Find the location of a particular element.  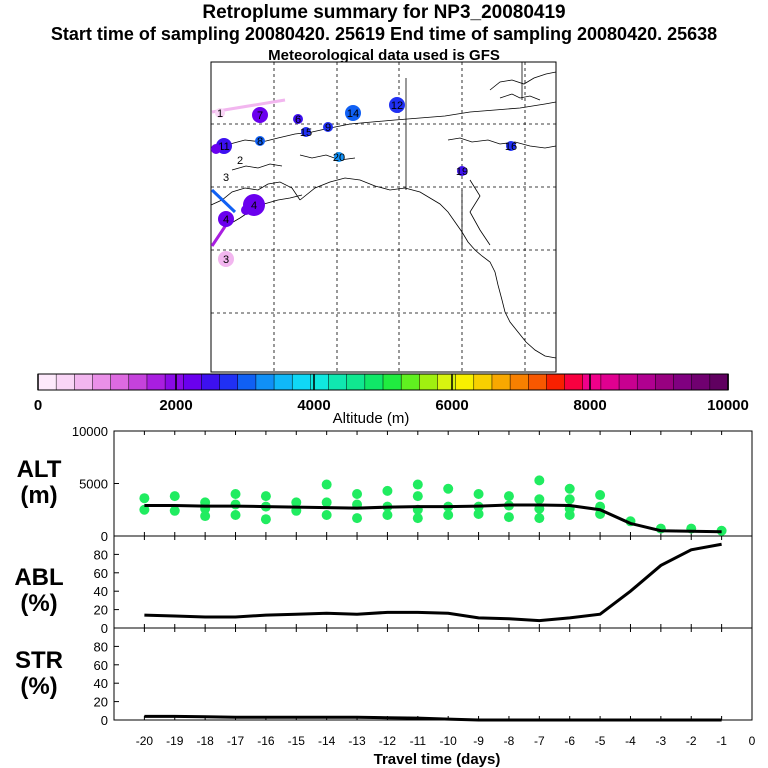

colorbar-label: Altitude (m) is located at coordinates (371, 418).